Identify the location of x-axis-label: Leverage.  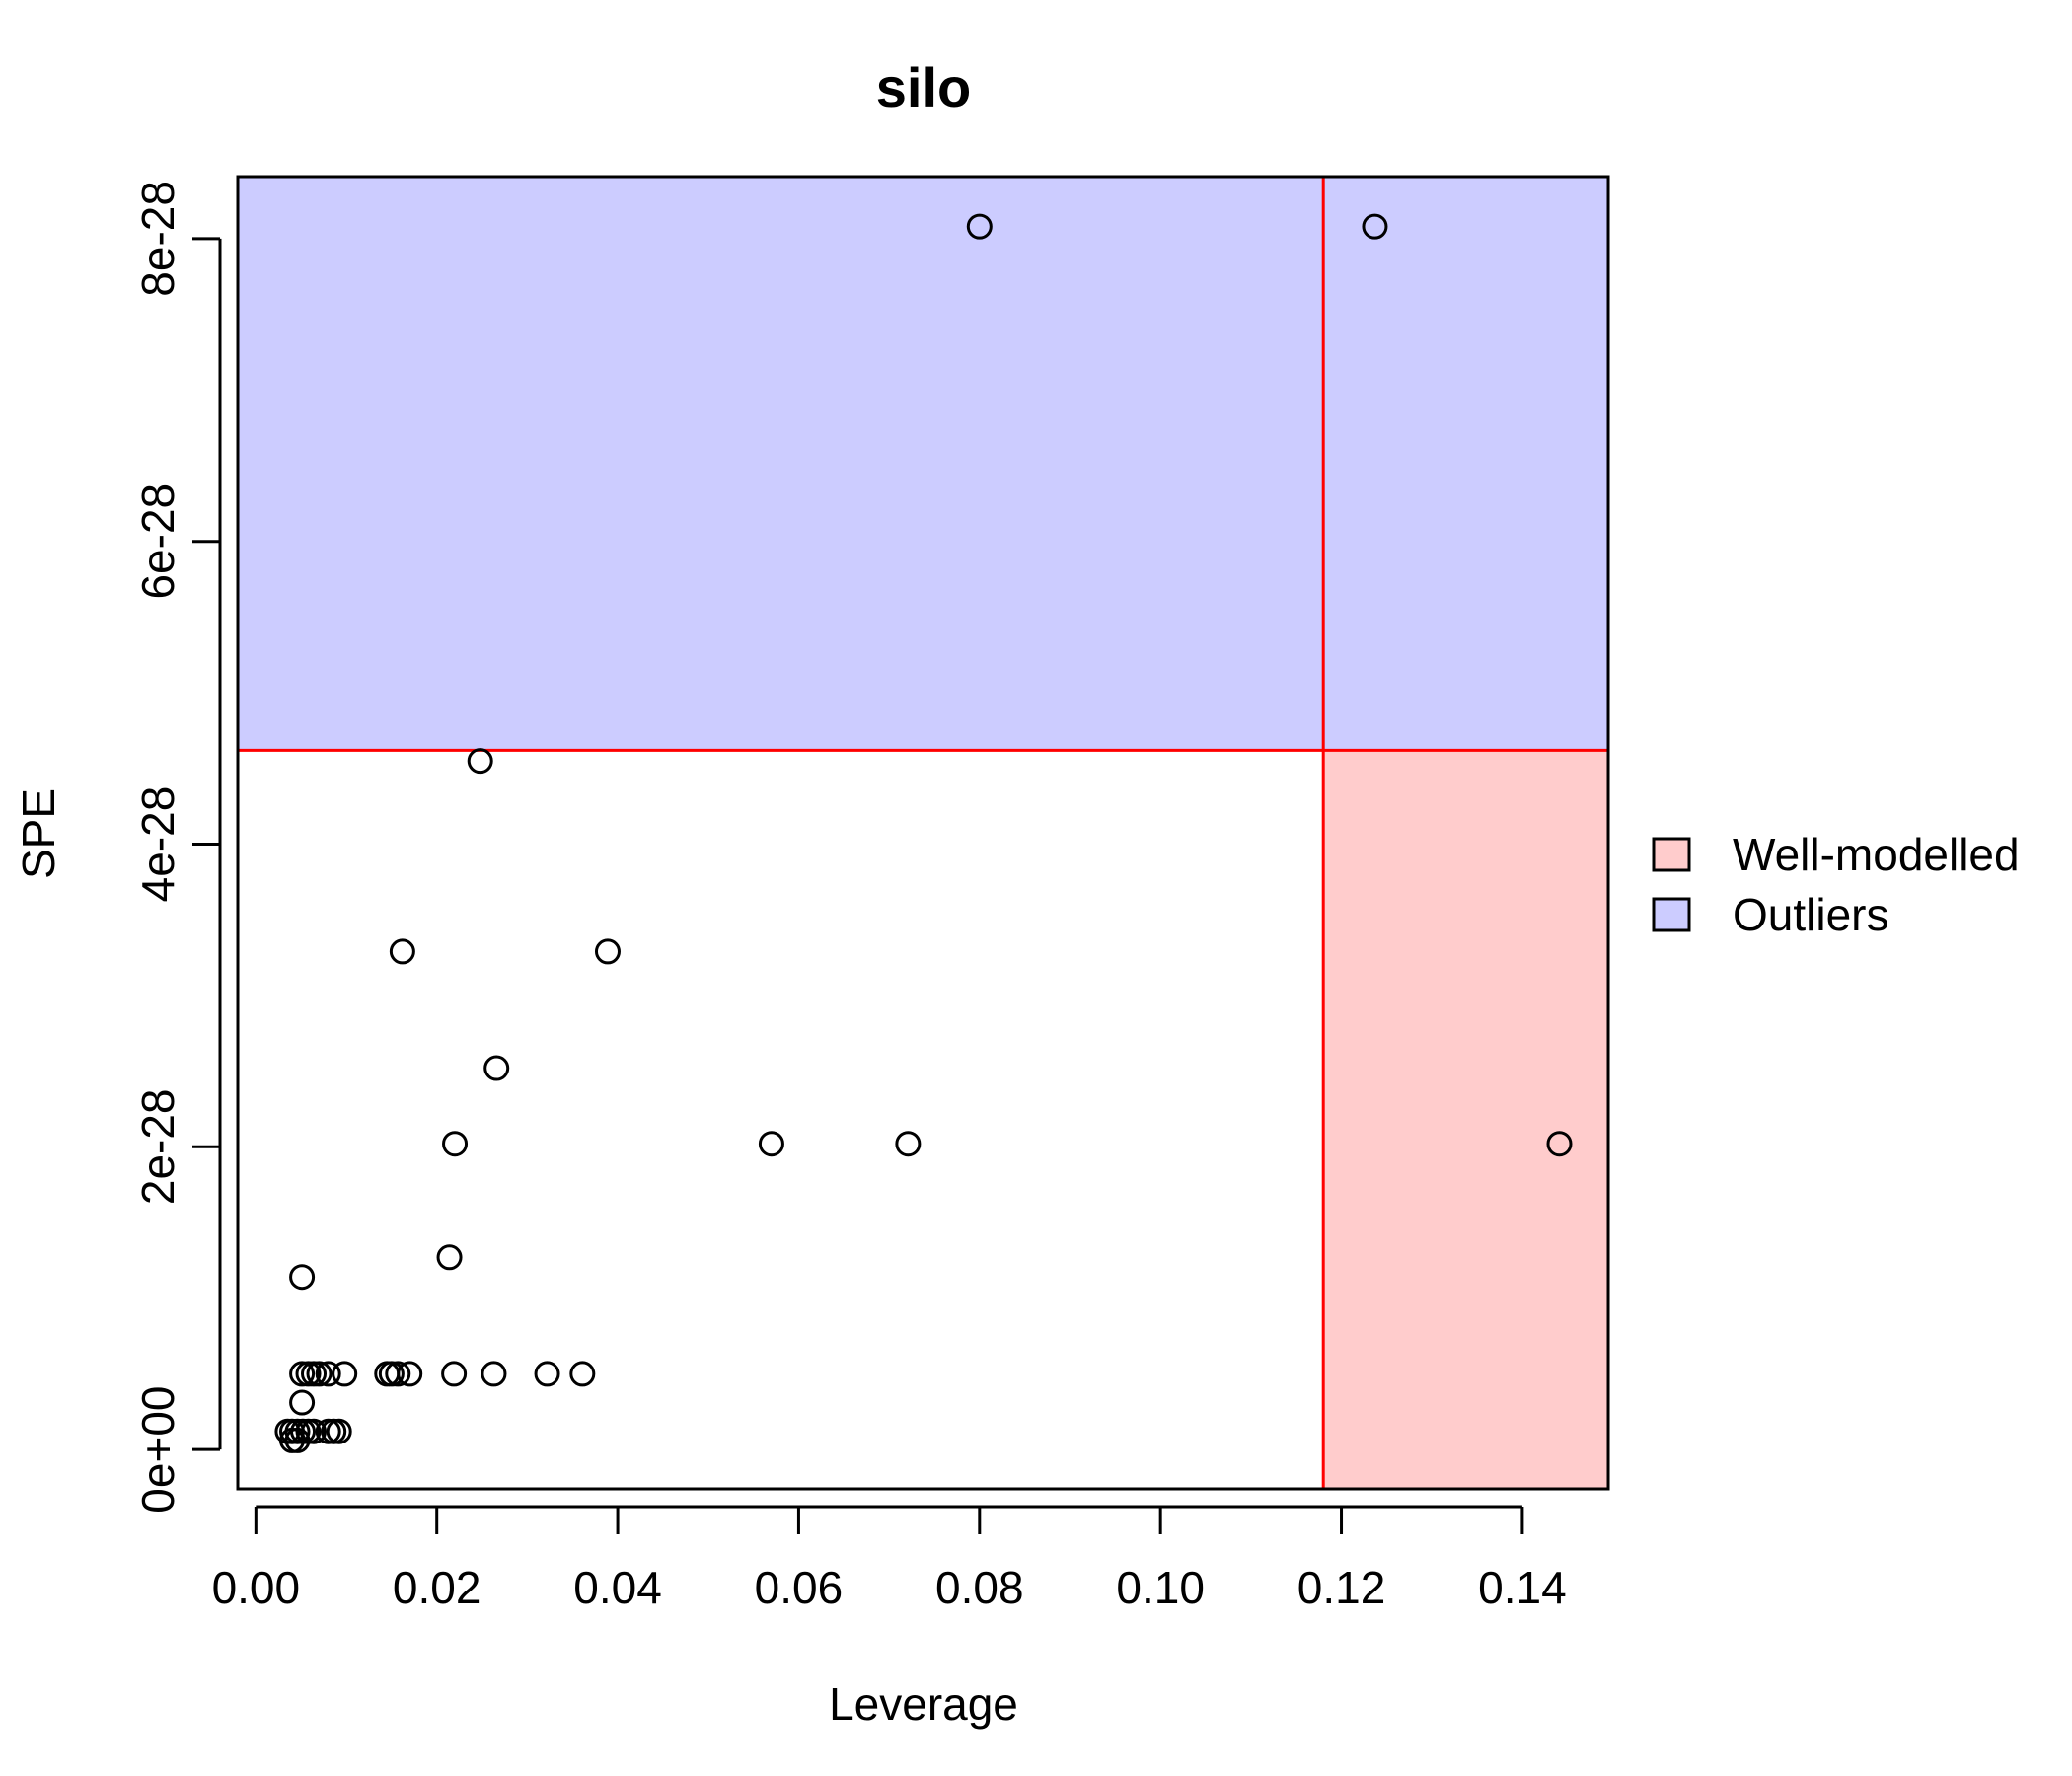
(924, 1704).